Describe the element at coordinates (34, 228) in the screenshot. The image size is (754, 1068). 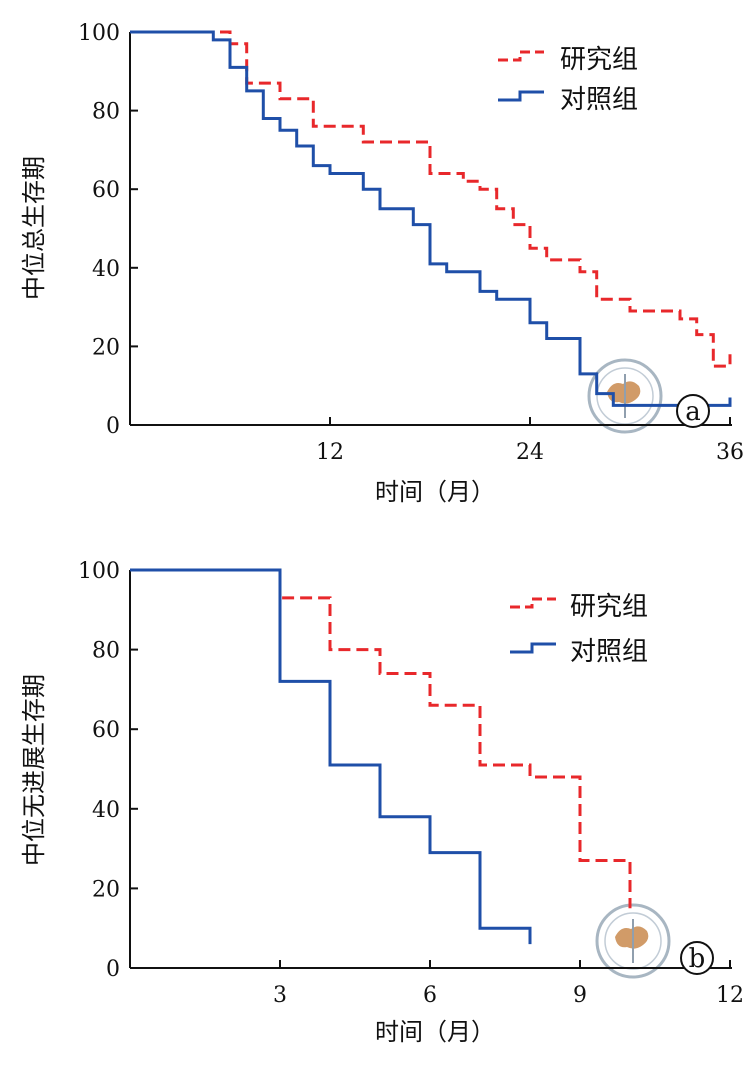
I see `y-axis-title: 中位总生存期` at that location.